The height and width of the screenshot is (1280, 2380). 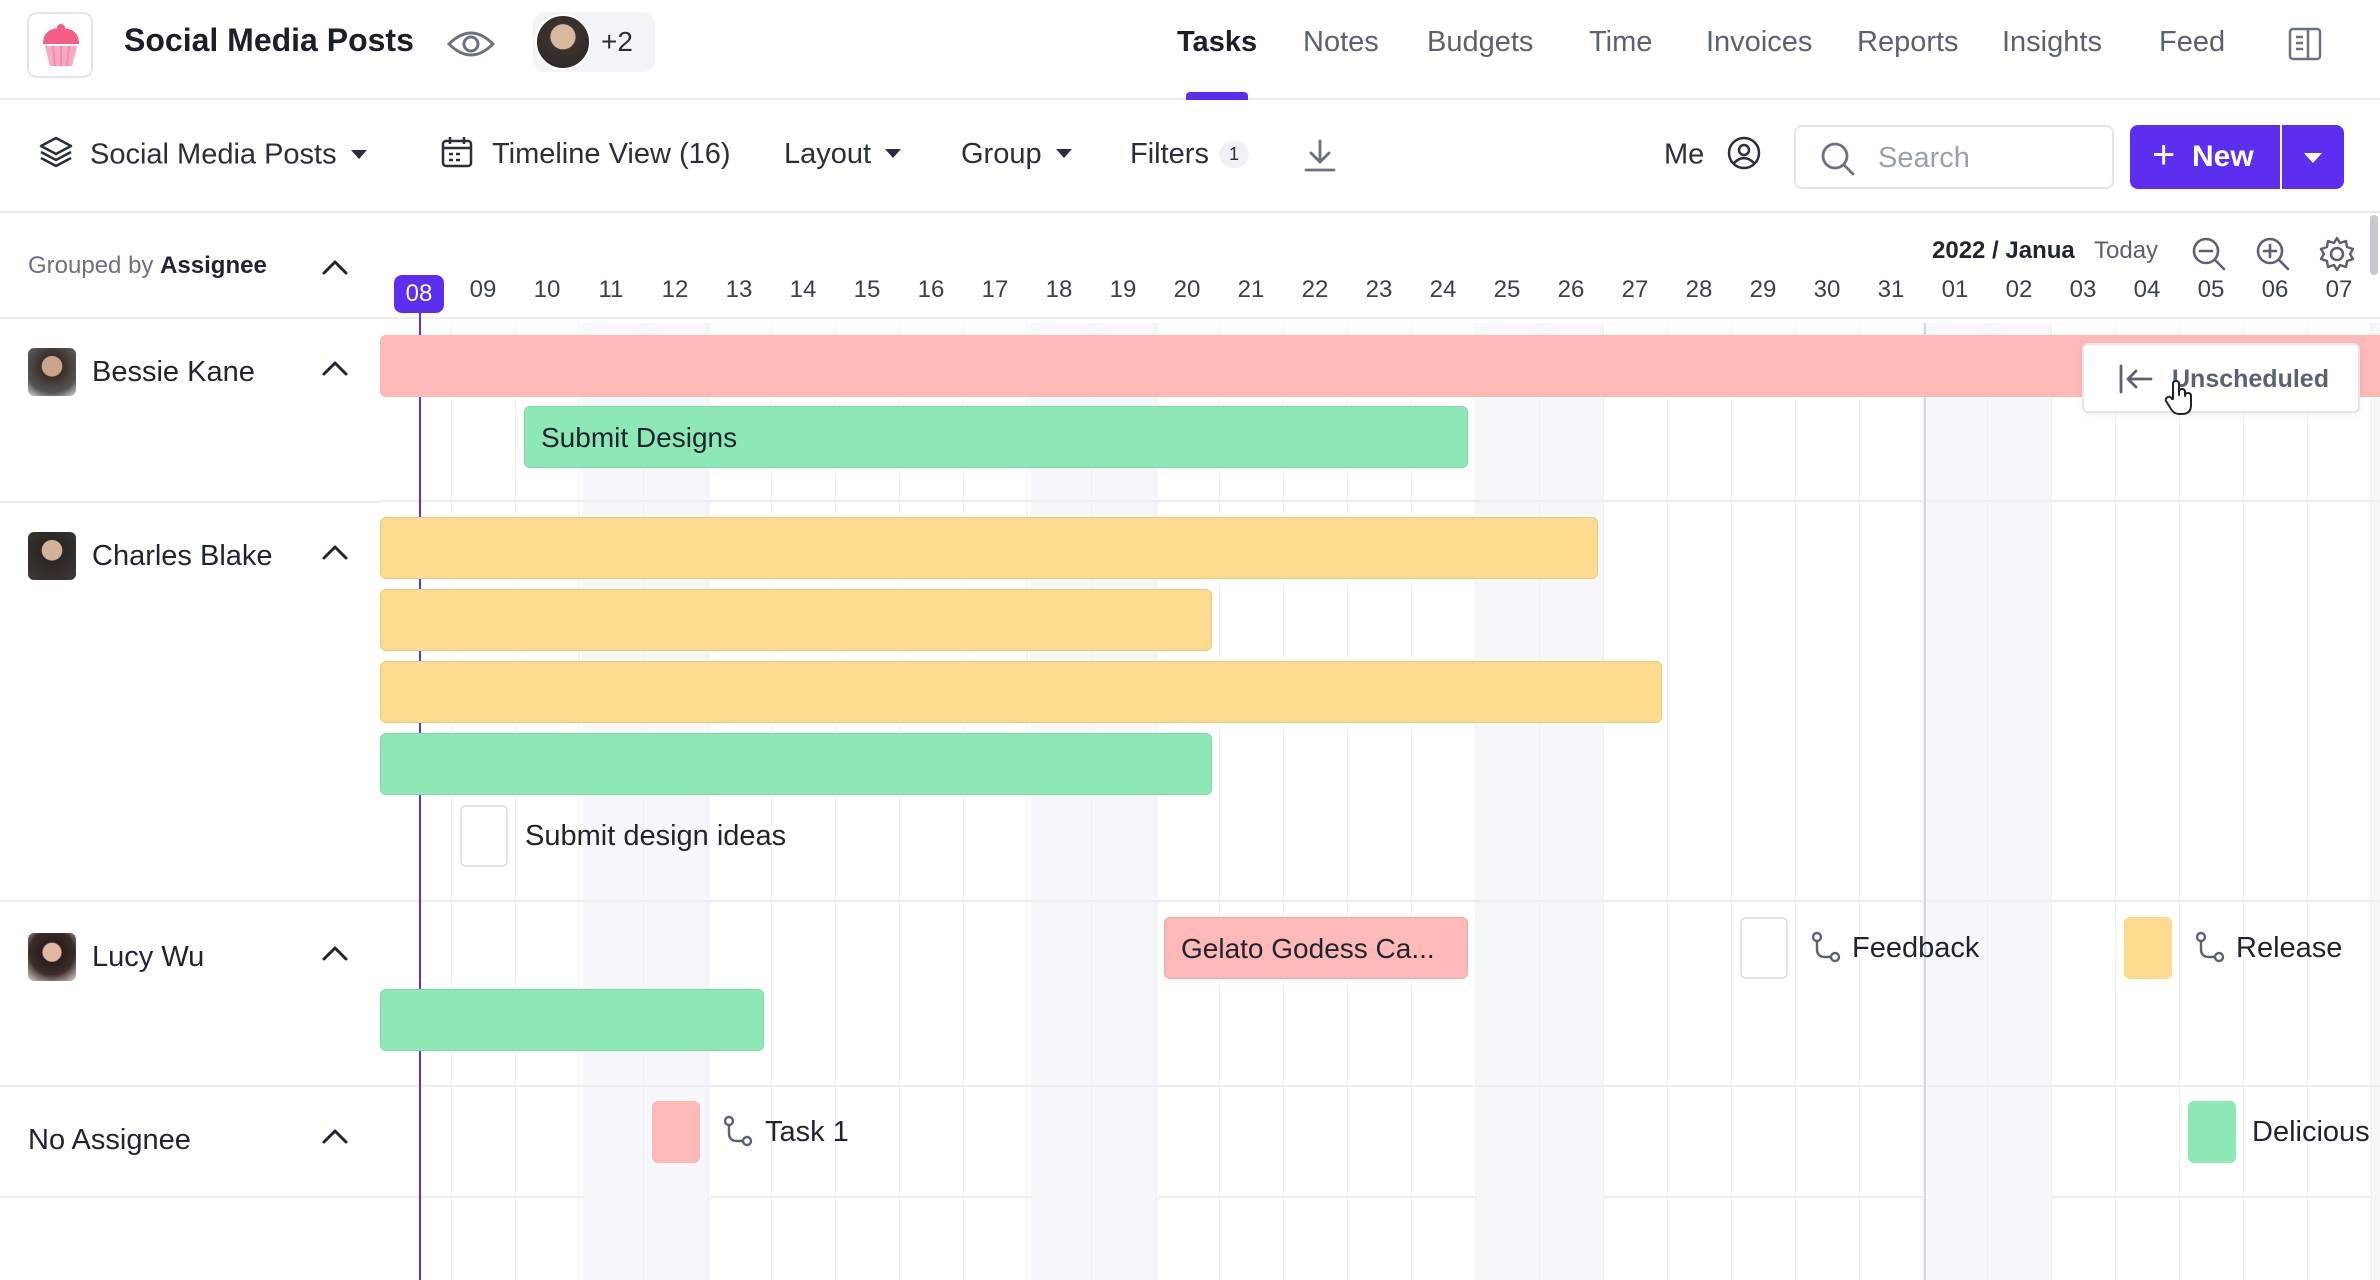 I want to click on filters-button: Filters 1, so click(x=1189, y=154).